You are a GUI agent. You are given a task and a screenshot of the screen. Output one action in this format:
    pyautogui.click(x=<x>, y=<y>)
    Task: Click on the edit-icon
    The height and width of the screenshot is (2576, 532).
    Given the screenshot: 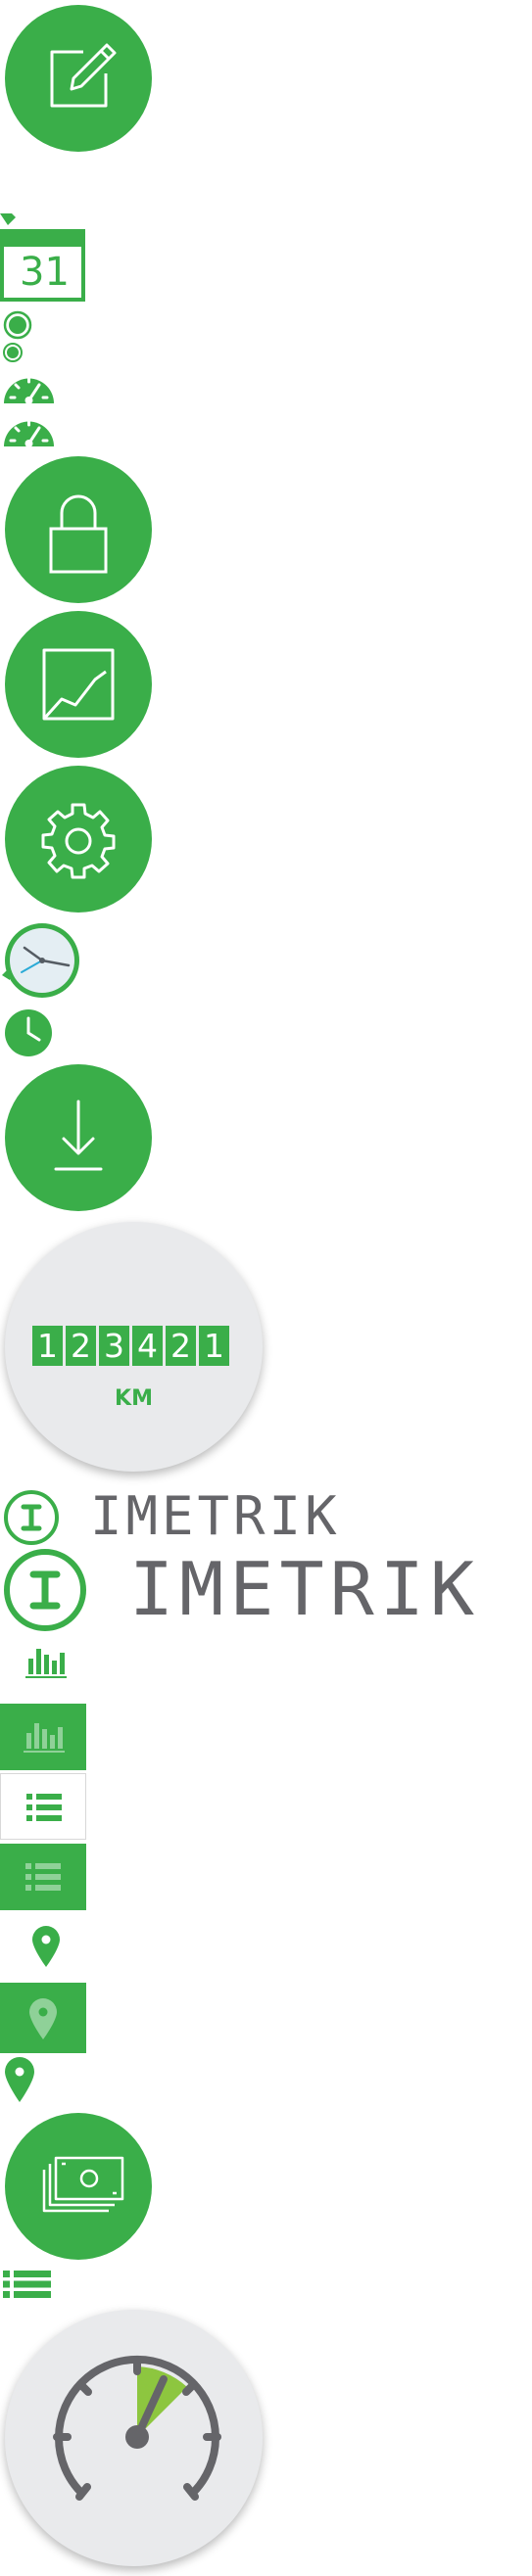 What is the action you would take?
    pyautogui.click(x=83, y=75)
    